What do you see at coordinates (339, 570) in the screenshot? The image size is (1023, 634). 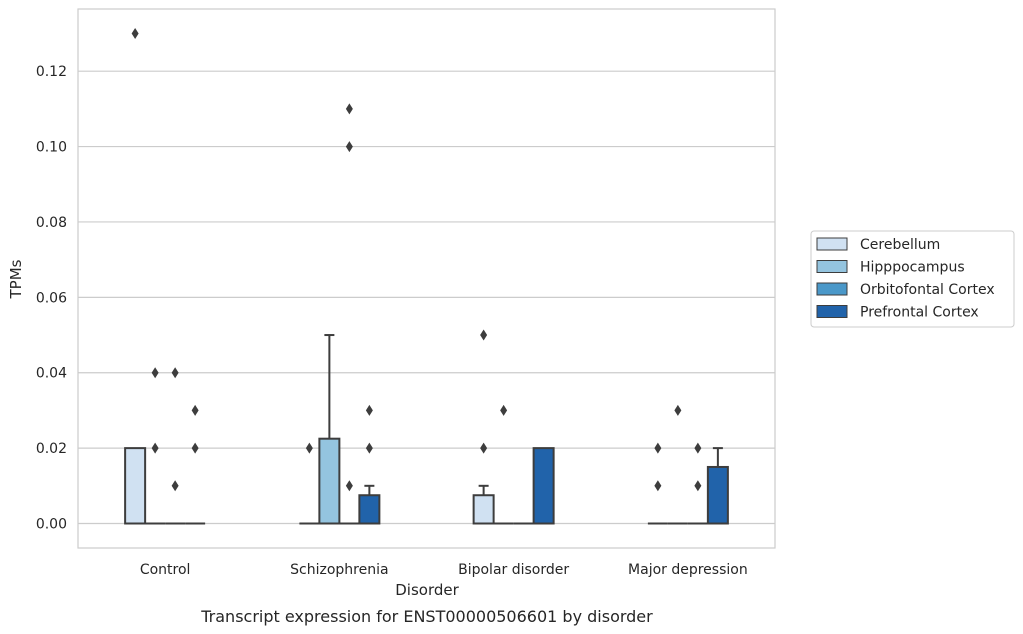 I see `x-tick-label: Schizophrenia` at bounding box center [339, 570].